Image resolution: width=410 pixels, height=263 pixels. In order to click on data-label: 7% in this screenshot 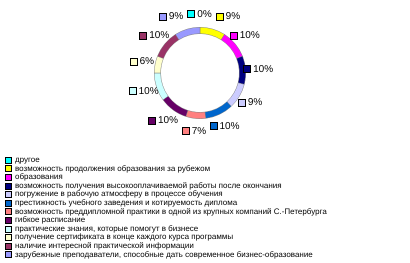, I will do `click(199, 131)`.